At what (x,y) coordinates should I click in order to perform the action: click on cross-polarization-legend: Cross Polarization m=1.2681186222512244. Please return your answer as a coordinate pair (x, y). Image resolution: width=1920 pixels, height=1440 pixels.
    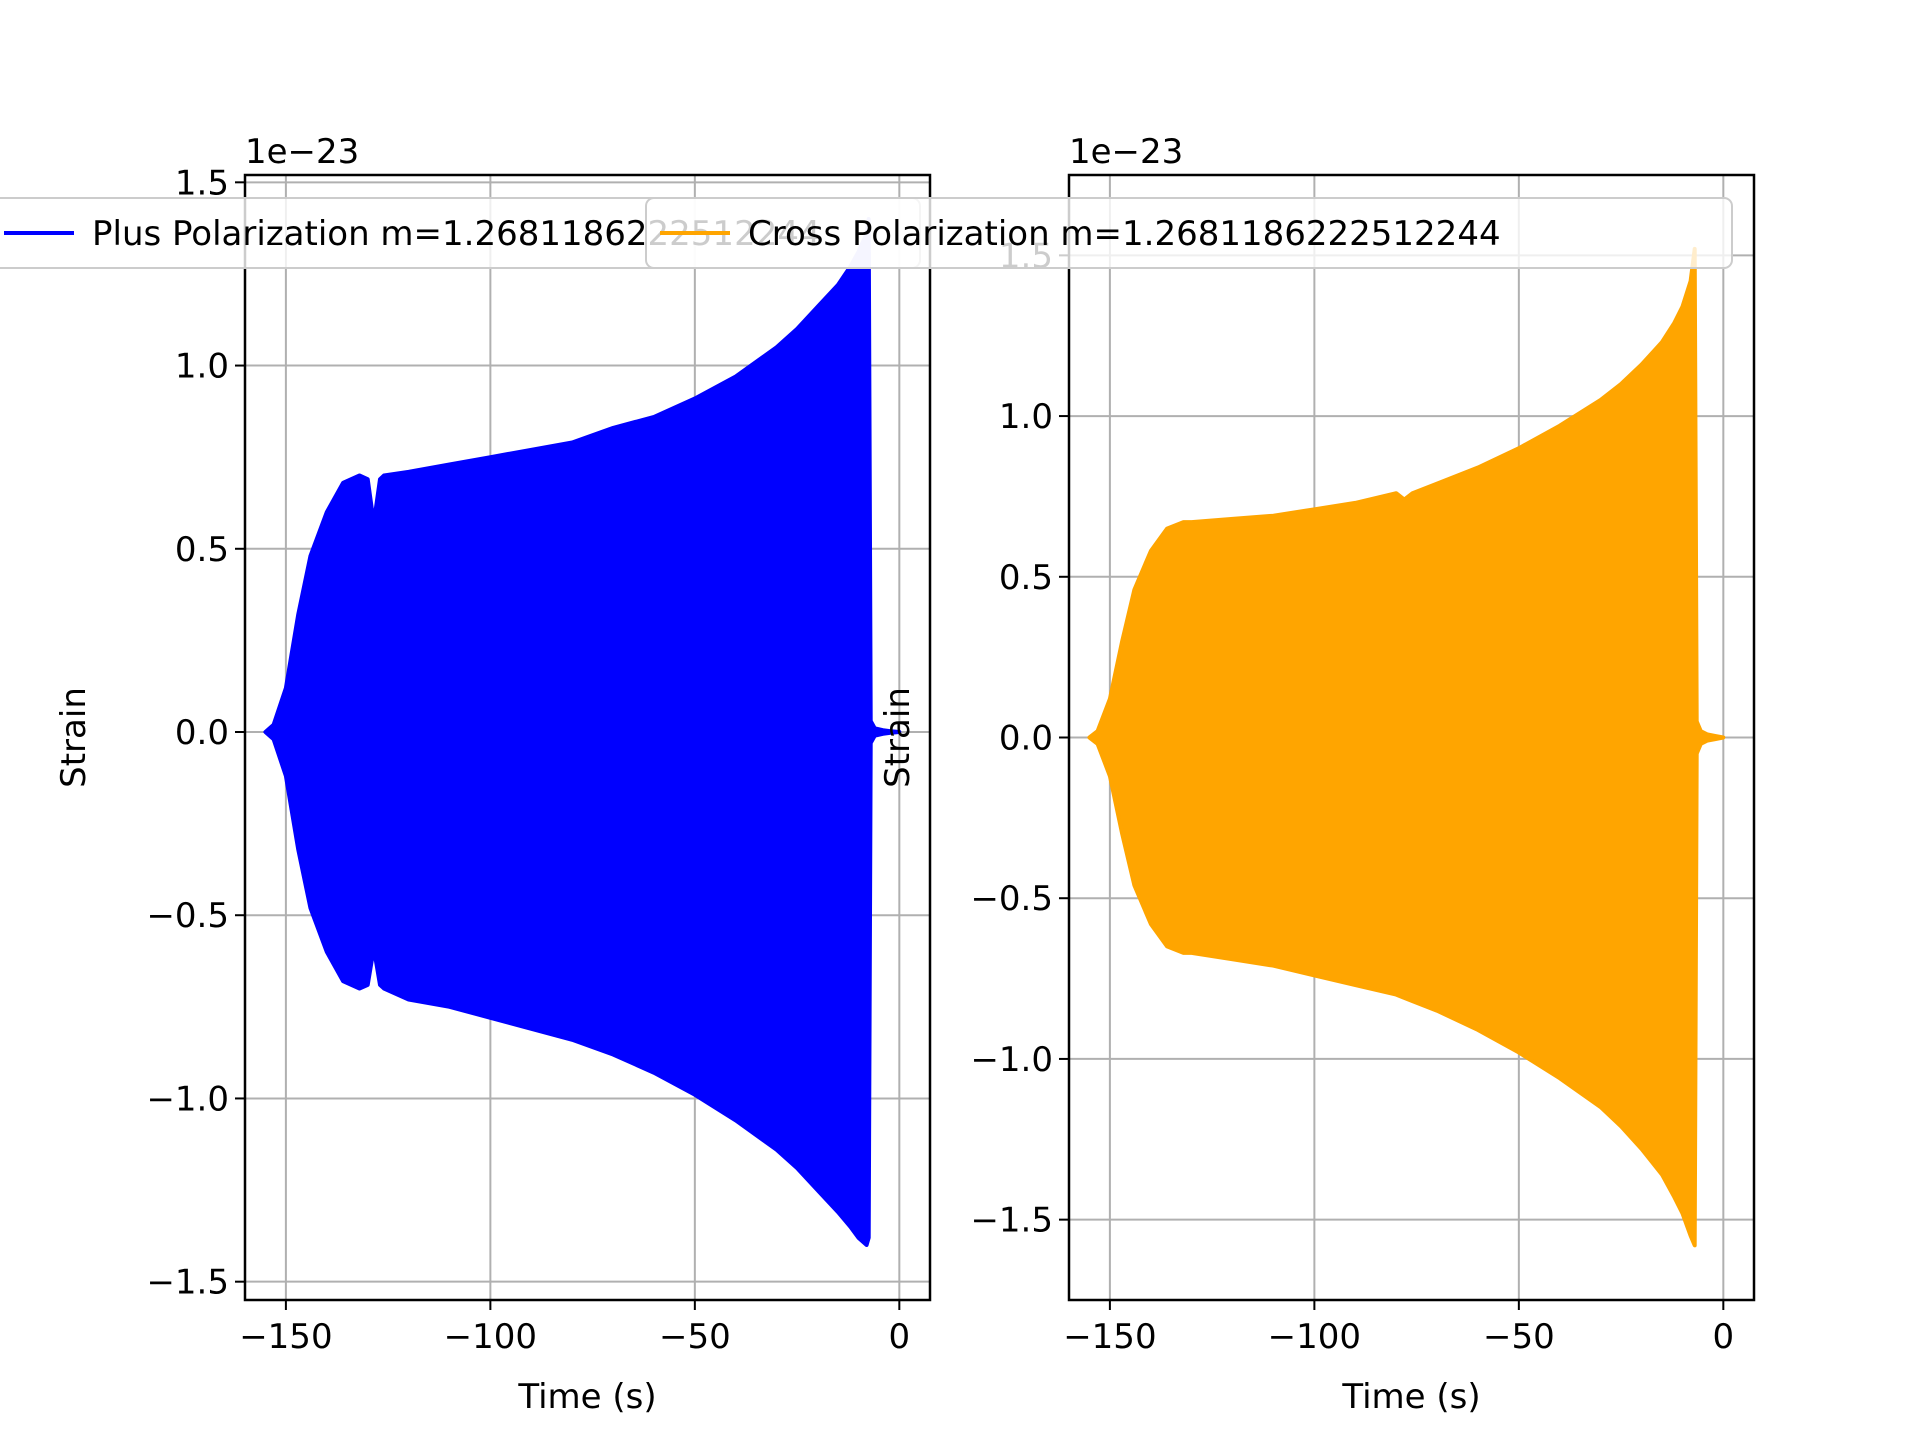
    Looking at the image, I should click on (1189, 233).